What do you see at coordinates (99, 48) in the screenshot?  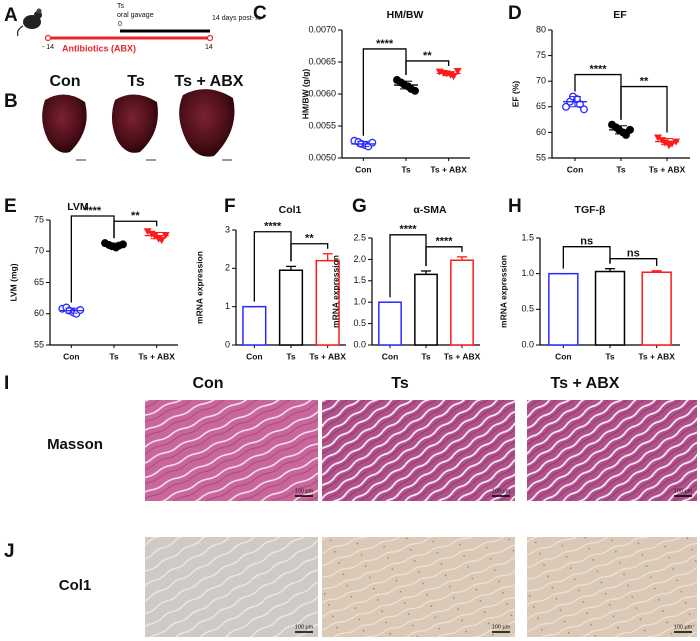 I see `timeline-treatment: Antibiotics (ABX)` at bounding box center [99, 48].